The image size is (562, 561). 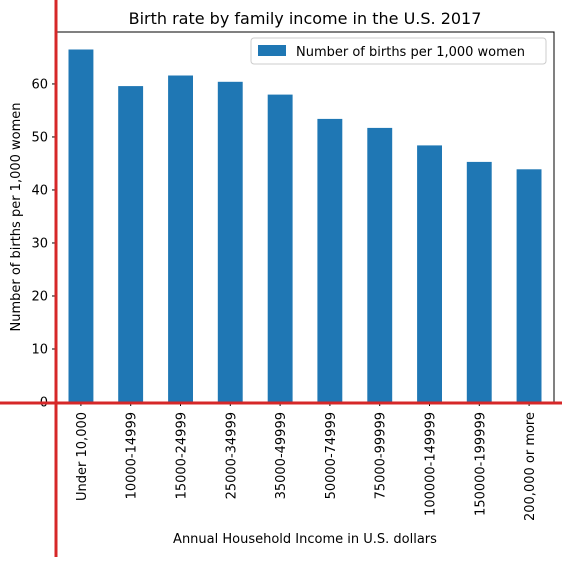 I want to click on y-tick-label: 10, so click(x=39, y=349).